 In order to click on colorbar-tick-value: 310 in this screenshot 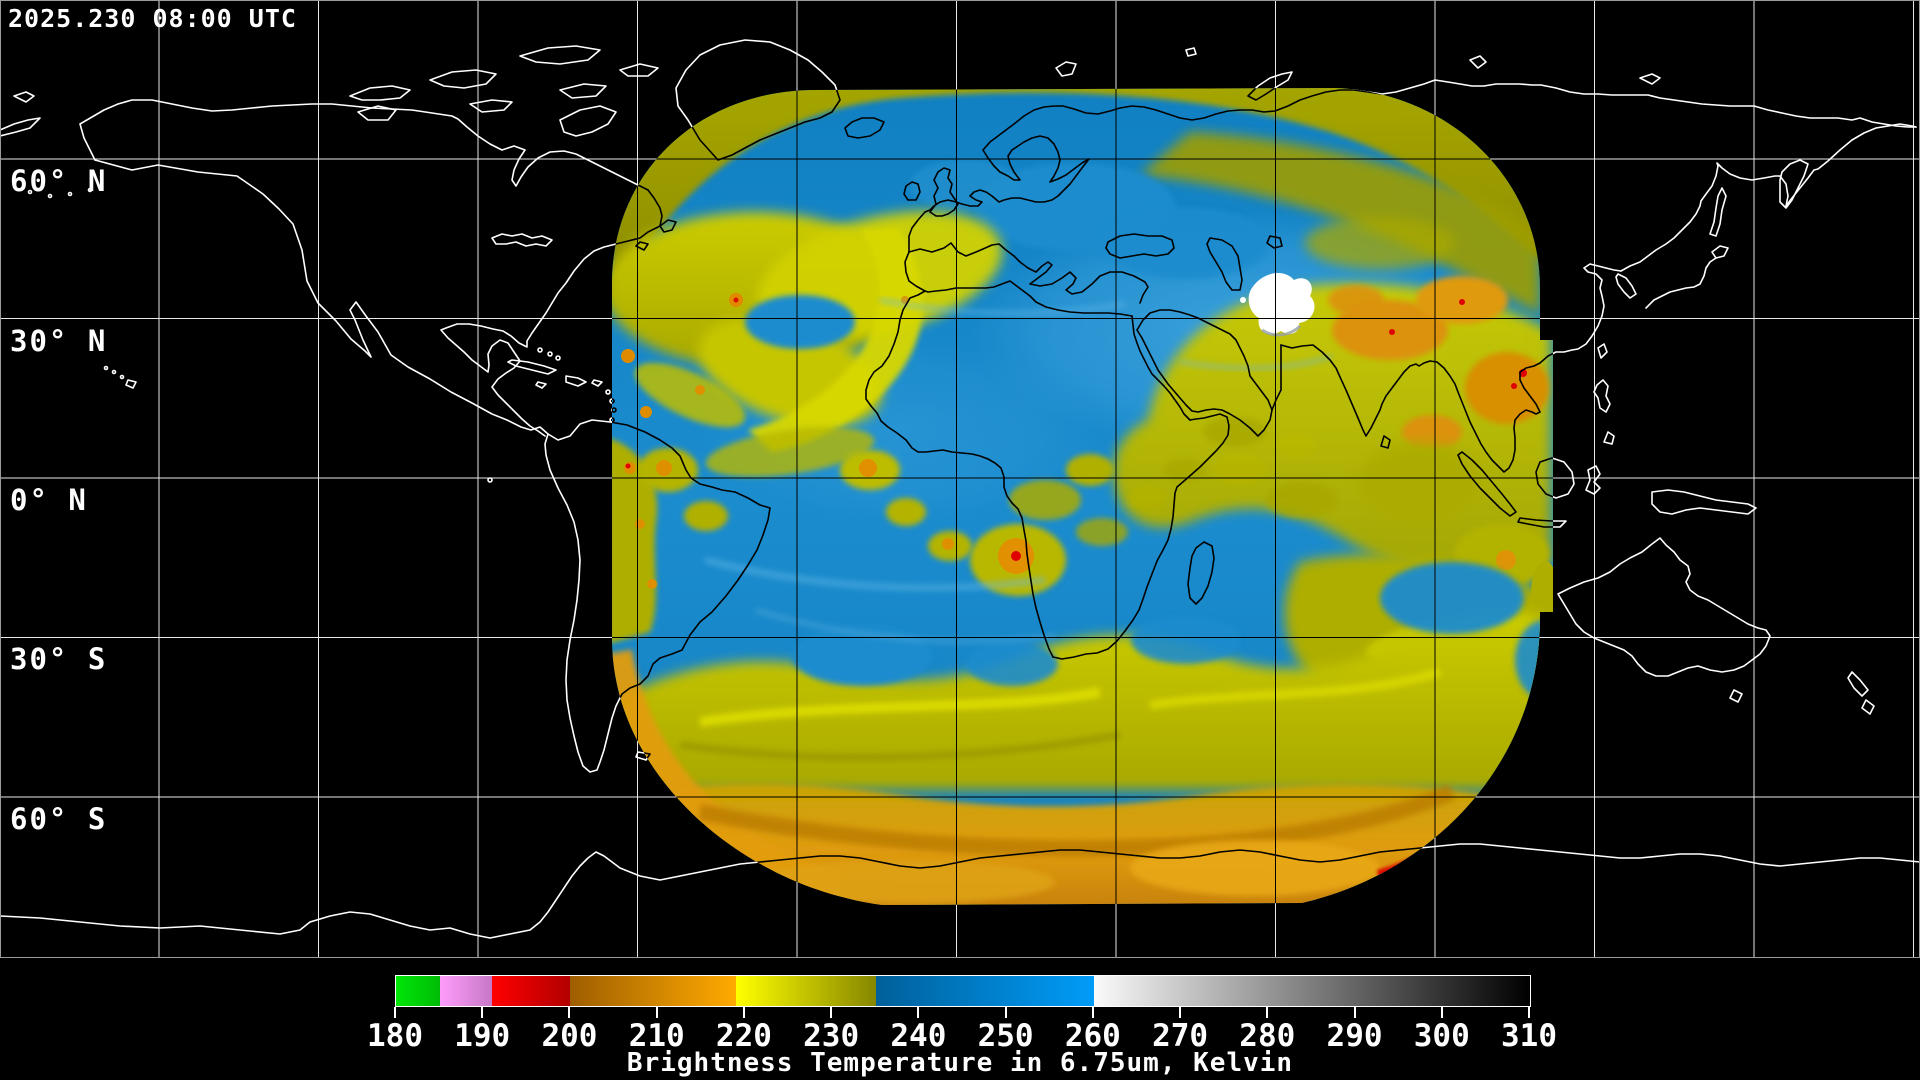, I will do `click(1529, 1036)`.